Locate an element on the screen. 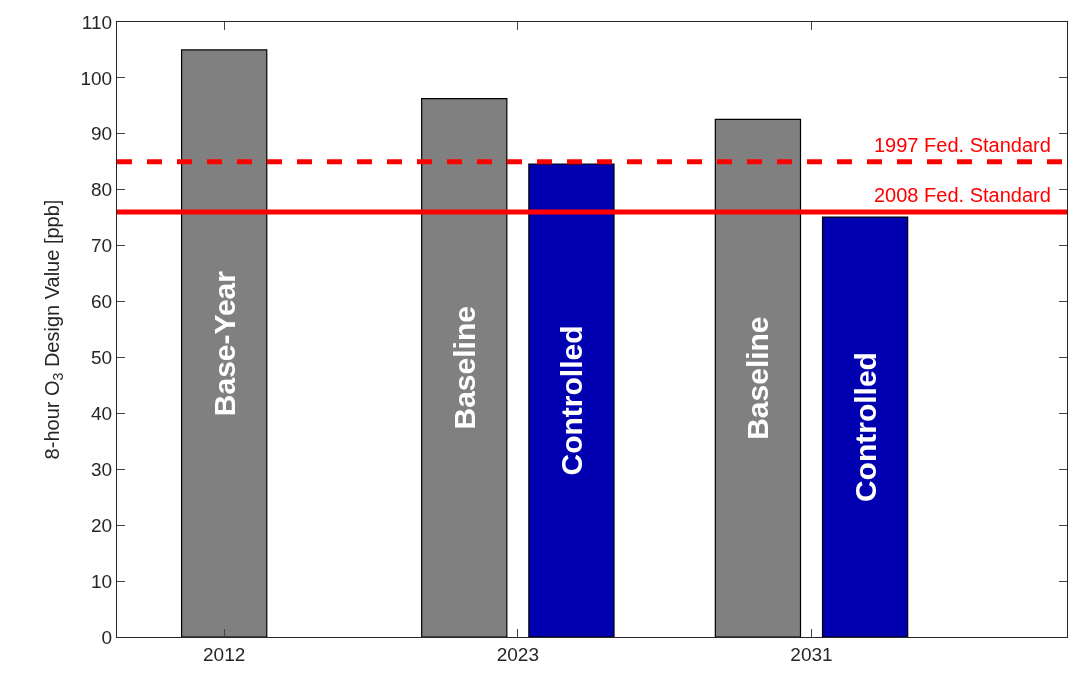 The image size is (1071, 675). series-label: Base-Year is located at coordinates (224, 343).